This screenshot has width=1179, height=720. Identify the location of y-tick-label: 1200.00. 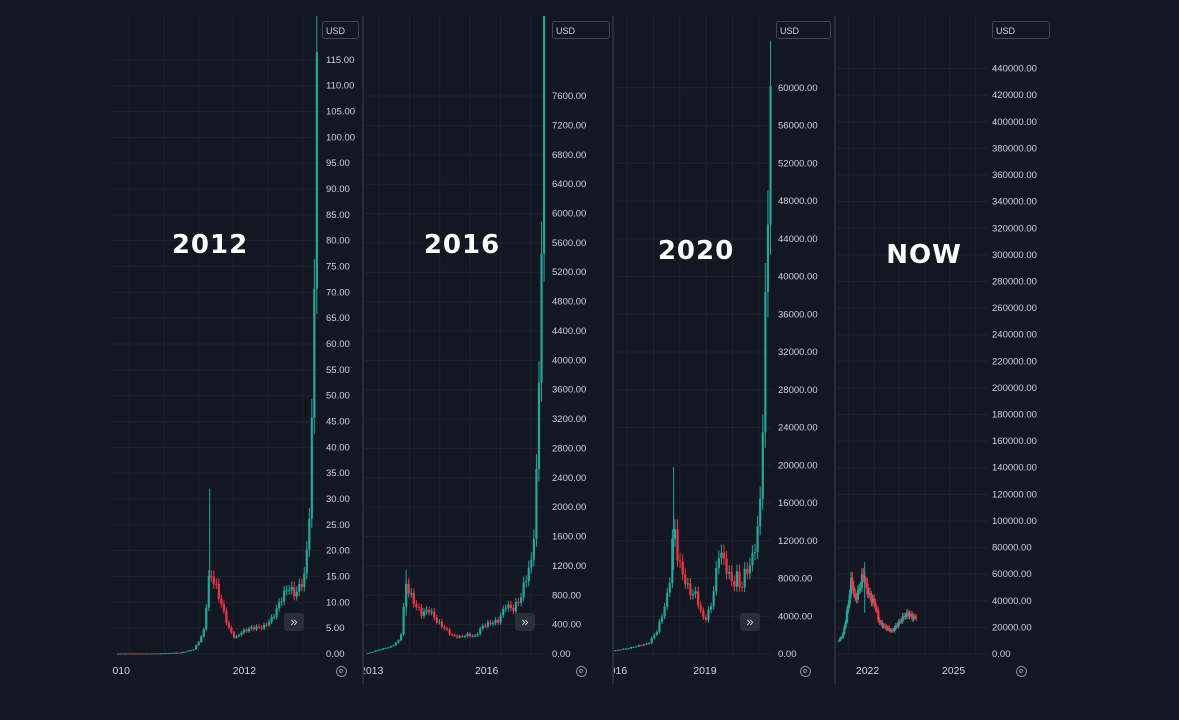
(569, 566).